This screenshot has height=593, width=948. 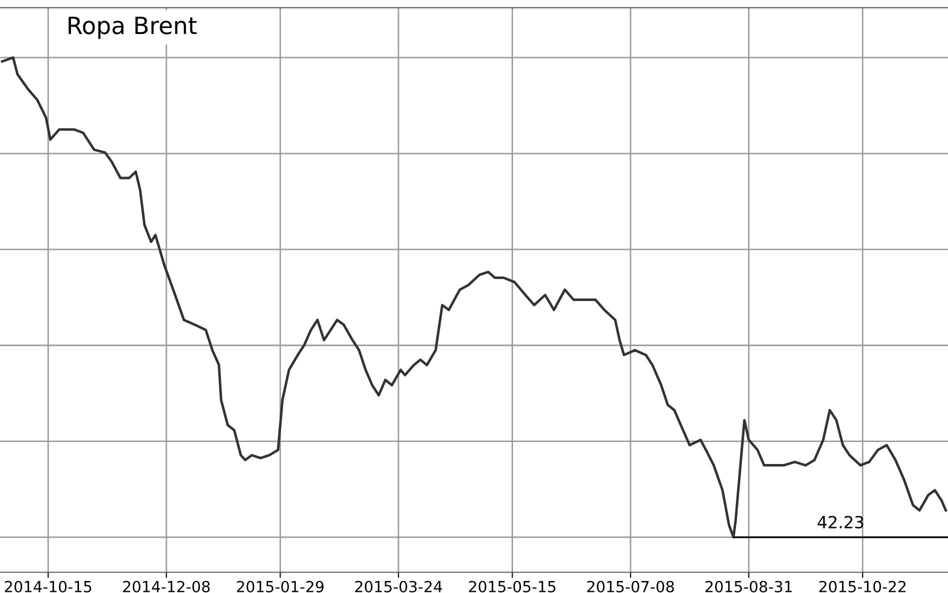 What do you see at coordinates (512, 586) in the screenshot?
I see `x-tick-label: 2015-05-15` at bounding box center [512, 586].